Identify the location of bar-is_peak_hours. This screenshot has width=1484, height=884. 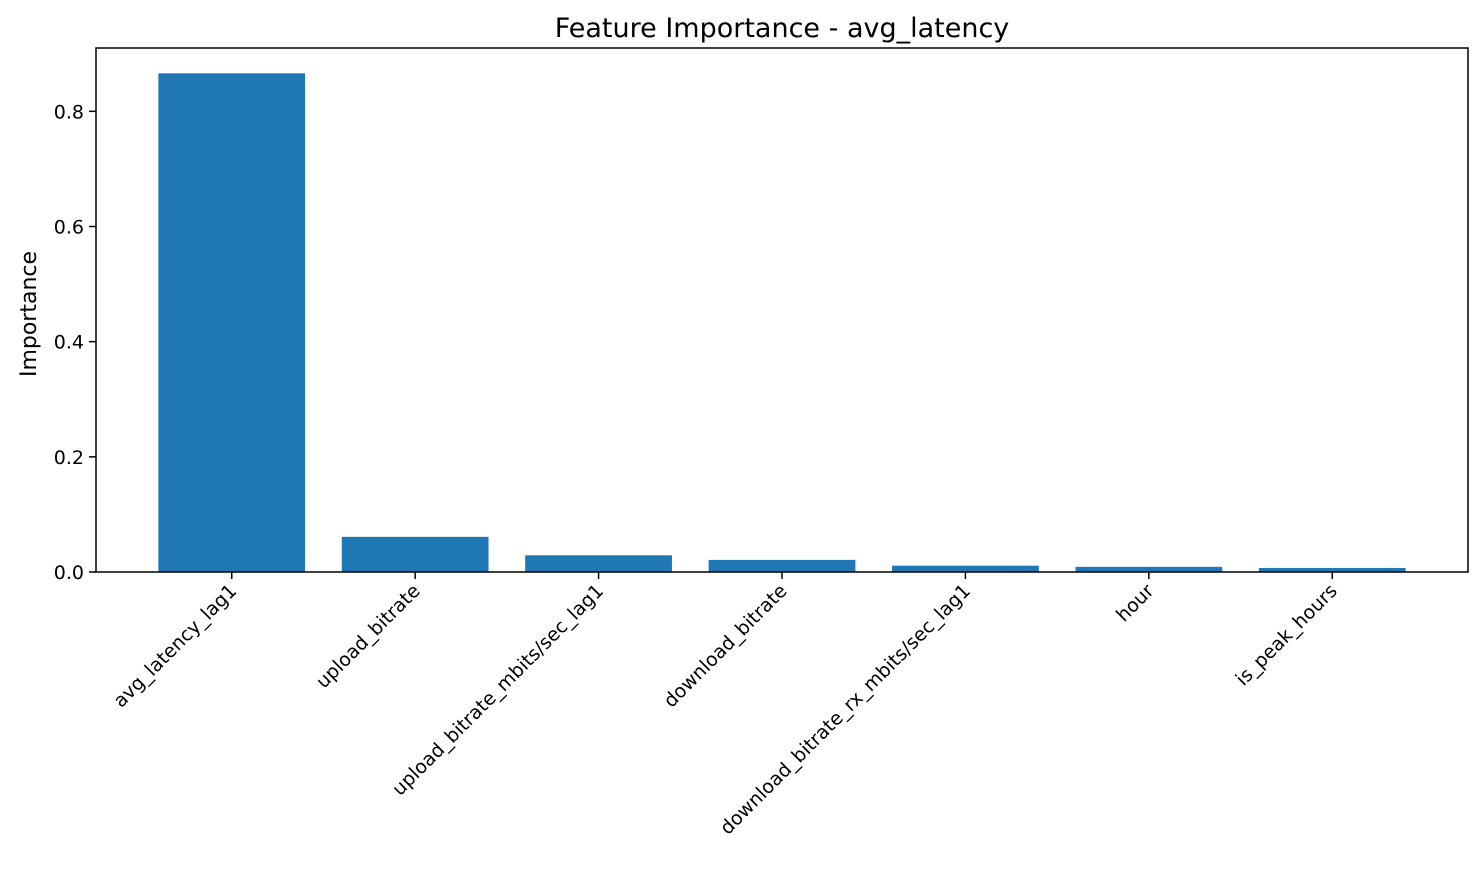
(1332, 569).